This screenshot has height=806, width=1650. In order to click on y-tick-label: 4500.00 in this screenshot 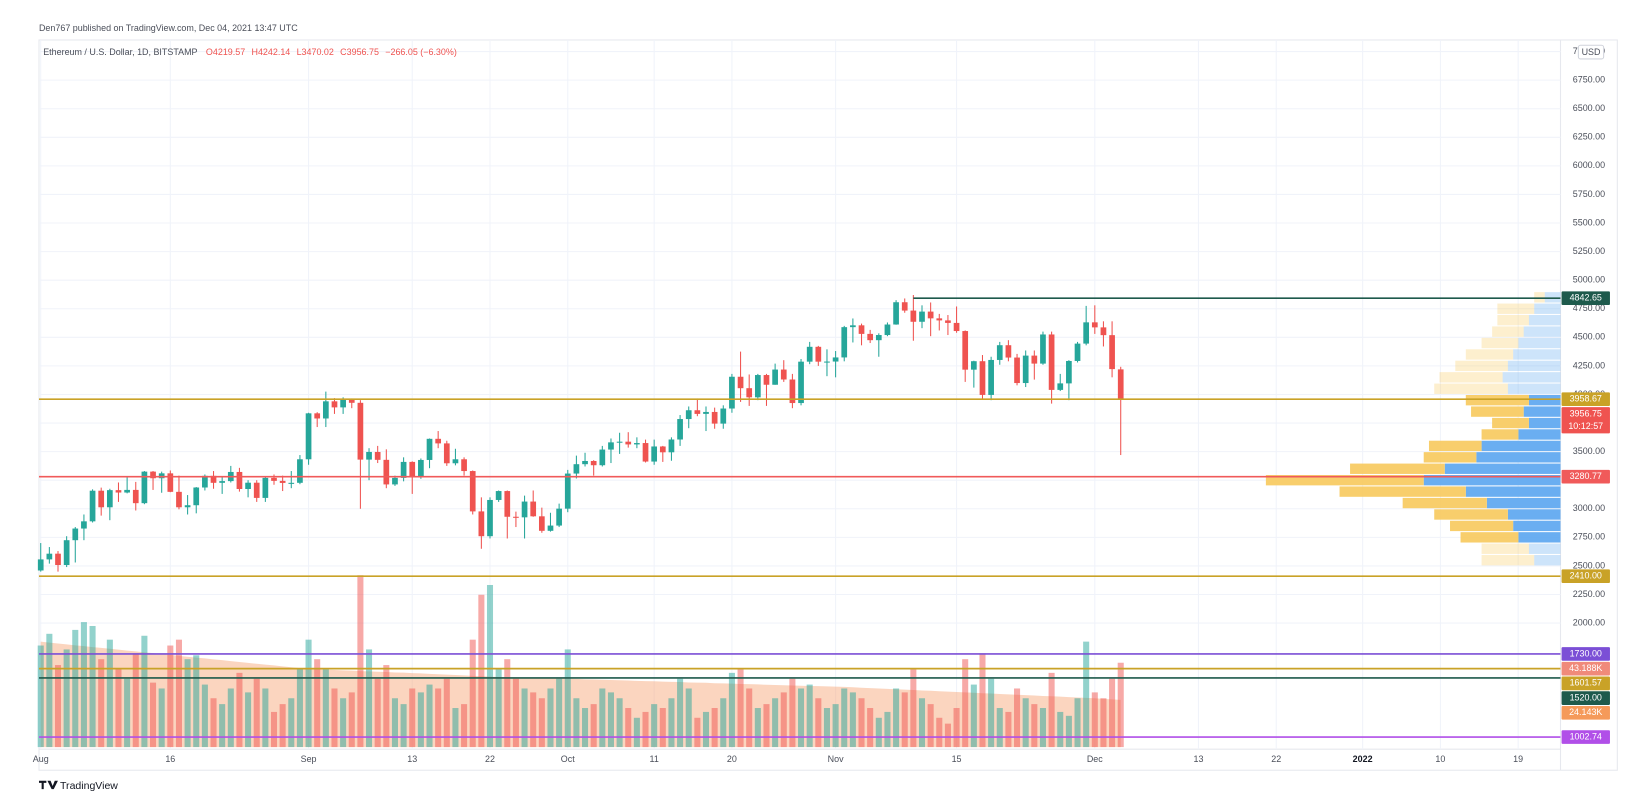, I will do `click(1589, 337)`.